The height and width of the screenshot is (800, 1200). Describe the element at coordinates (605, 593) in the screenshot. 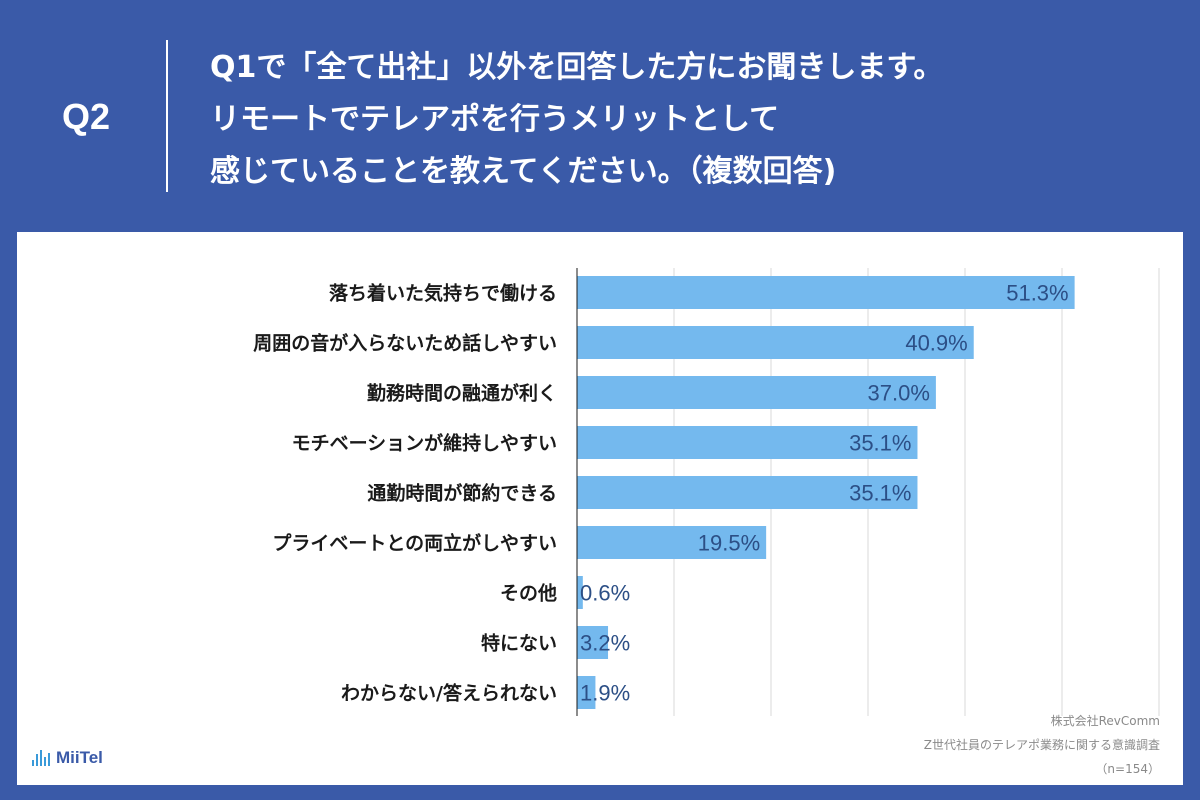

I see `value-label: 0.6%` at that location.